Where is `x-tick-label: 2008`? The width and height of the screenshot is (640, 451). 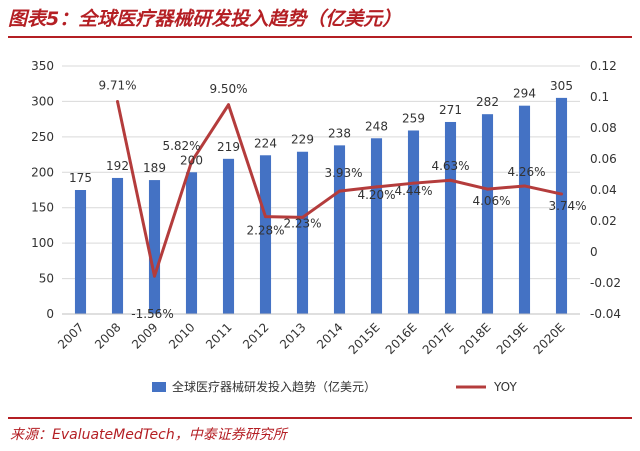
x-tick-label: 2008 is located at coordinates (107, 335).